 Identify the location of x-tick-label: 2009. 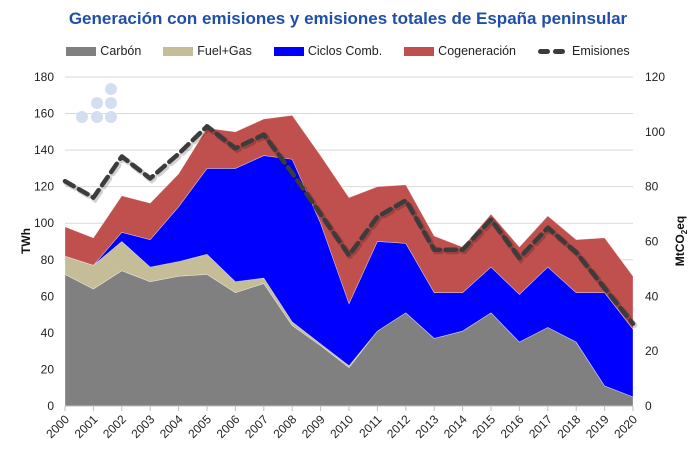
(313, 426).